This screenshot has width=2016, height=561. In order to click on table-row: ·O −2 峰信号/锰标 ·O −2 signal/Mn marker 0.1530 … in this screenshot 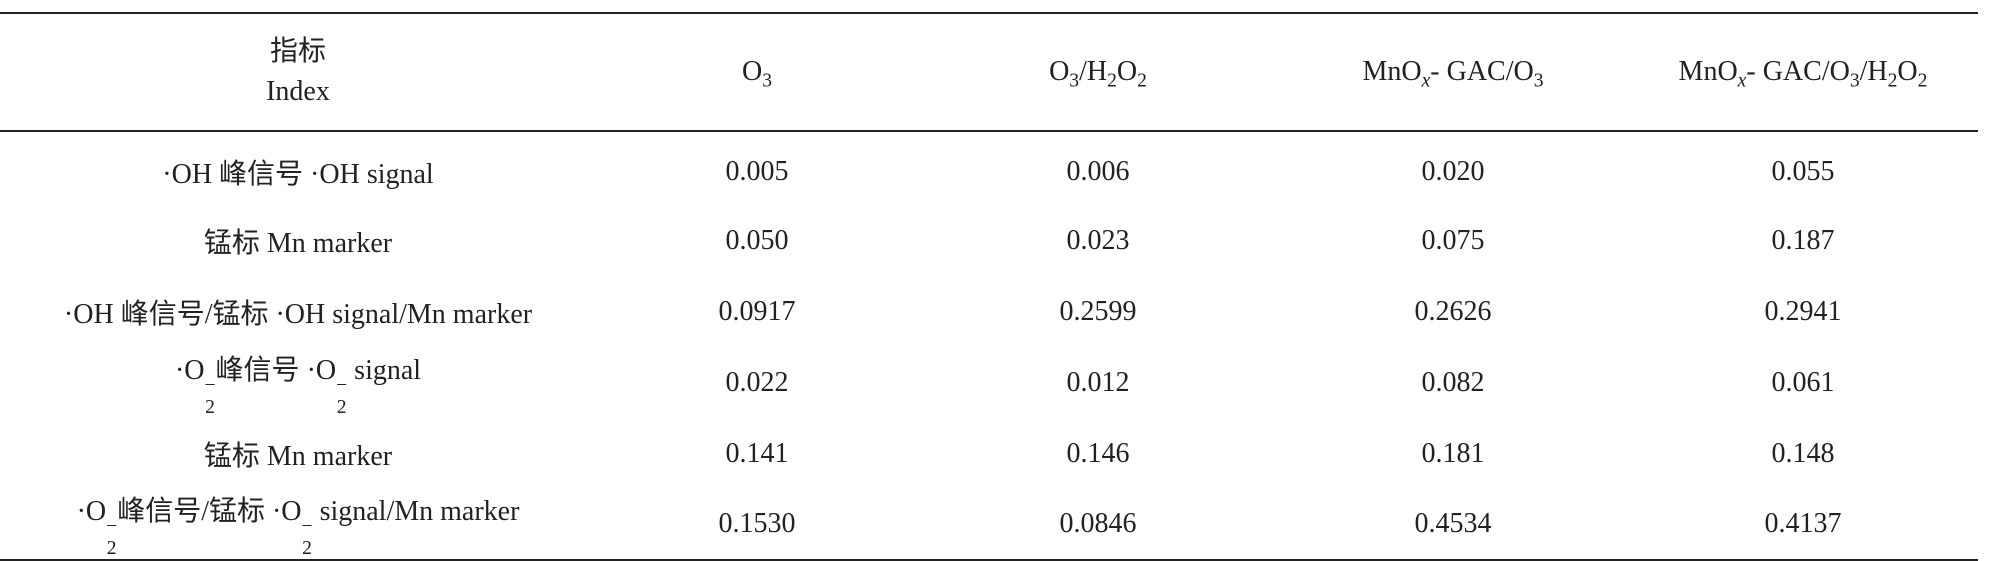, I will do `click(989, 525)`.